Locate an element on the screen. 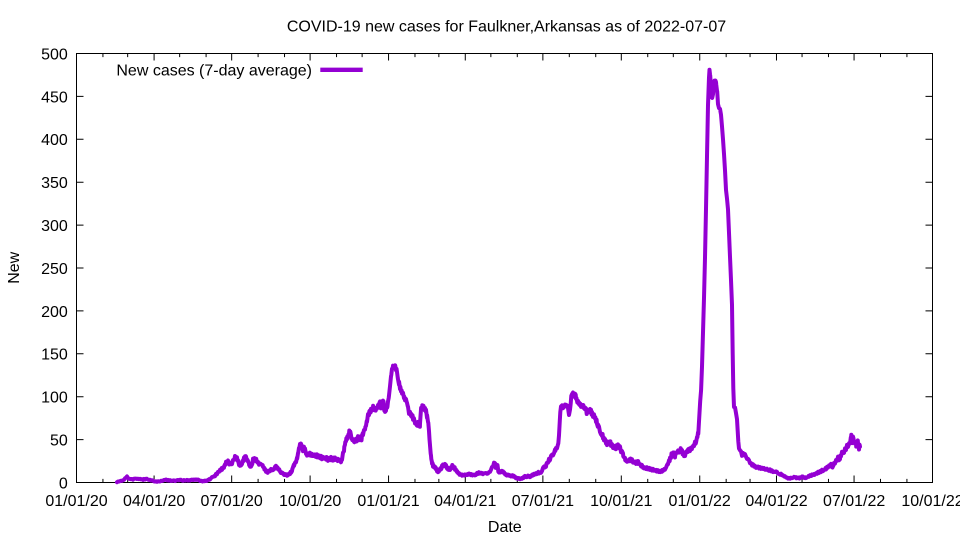 The height and width of the screenshot is (540, 960). svg-text: 04/01/22 is located at coordinates (776, 501).